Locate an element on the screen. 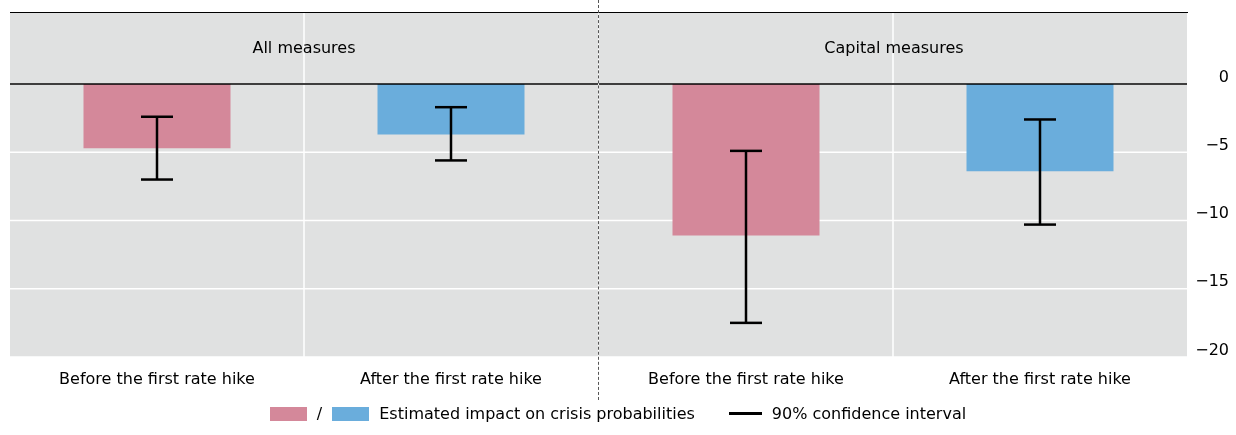 The image size is (1236, 435). y-tick-label: −5 is located at coordinates (1217, 144).